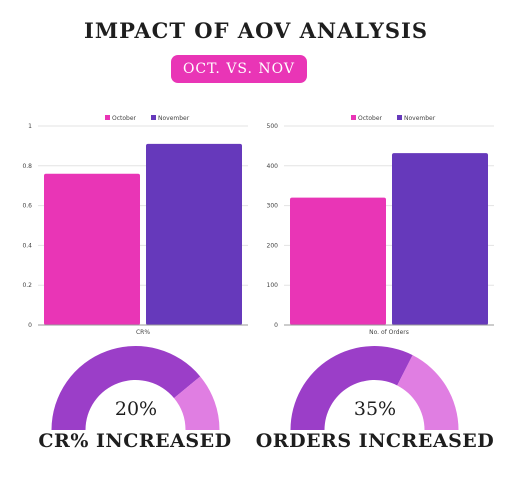 This screenshot has height=477, width=512. Describe the element at coordinates (27, 285) in the screenshot. I see `y-tick-label: 0.2` at that location.